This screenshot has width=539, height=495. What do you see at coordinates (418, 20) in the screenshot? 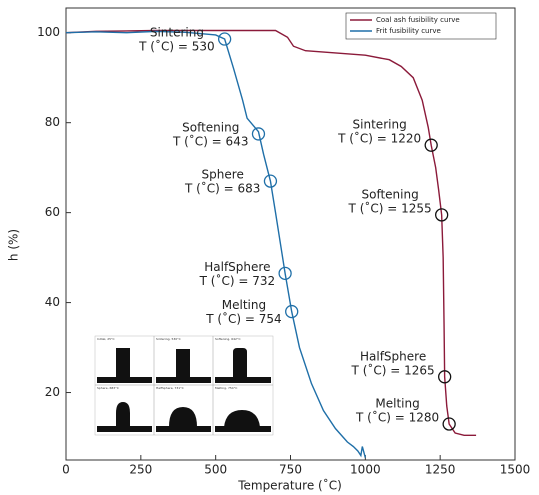
I see `legend-label: Coal ash fusibility curve` at bounding box center [418, 20].